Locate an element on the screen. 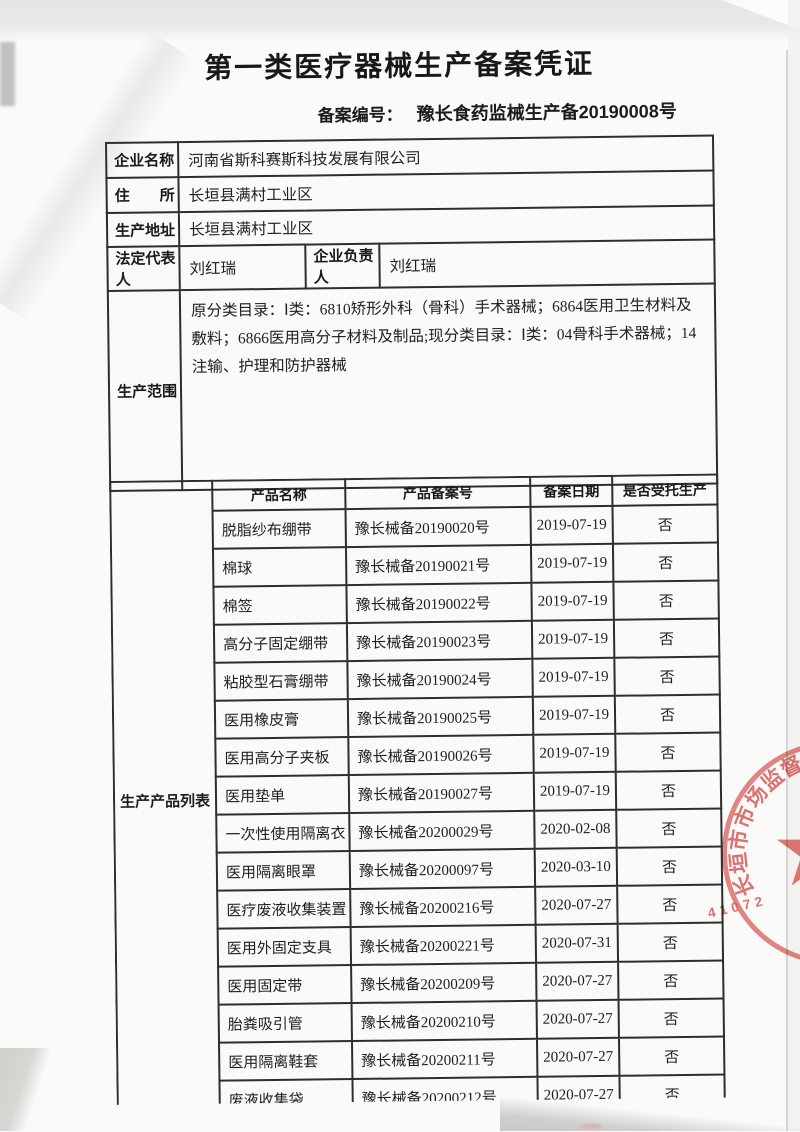 The width and height of the screenshot is (800, 1132). column-header-entrusted: 是否受托生产 is located at coordinates (665, 490).